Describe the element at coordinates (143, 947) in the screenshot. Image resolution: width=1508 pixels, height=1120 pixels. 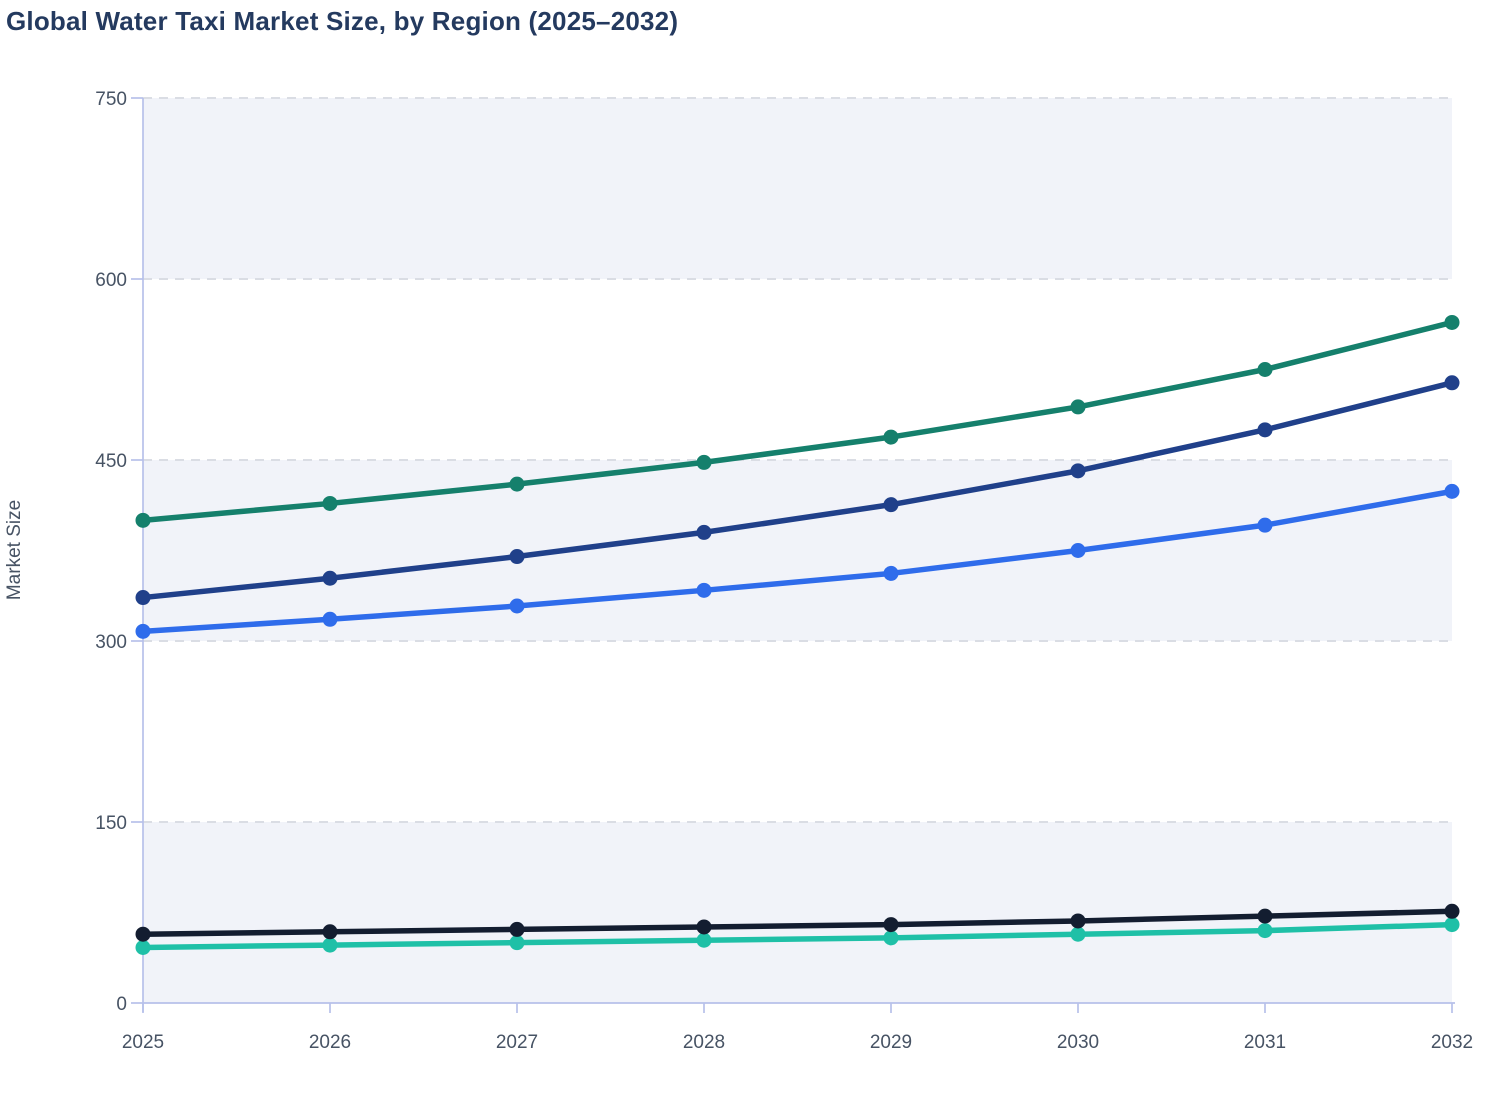
I see `point-teal-series-2025` at that location.